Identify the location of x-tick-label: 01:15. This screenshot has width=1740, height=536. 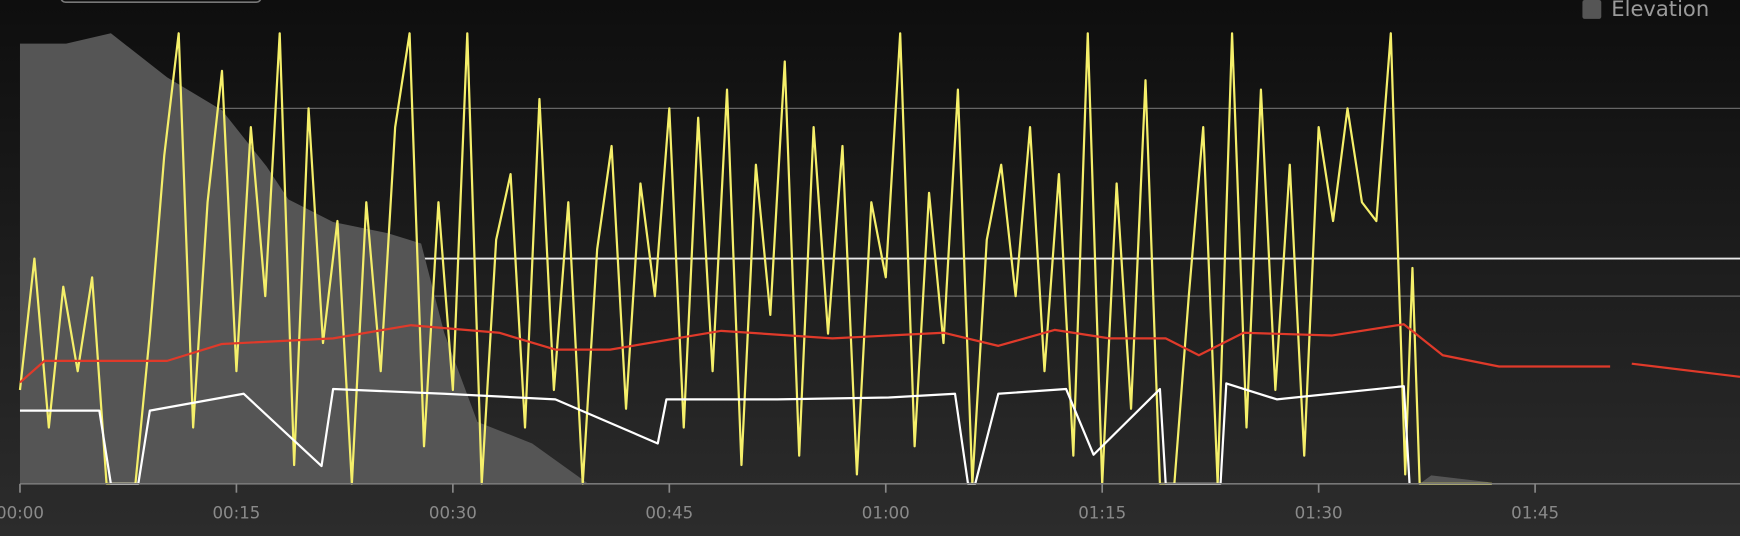
(1102, 512).